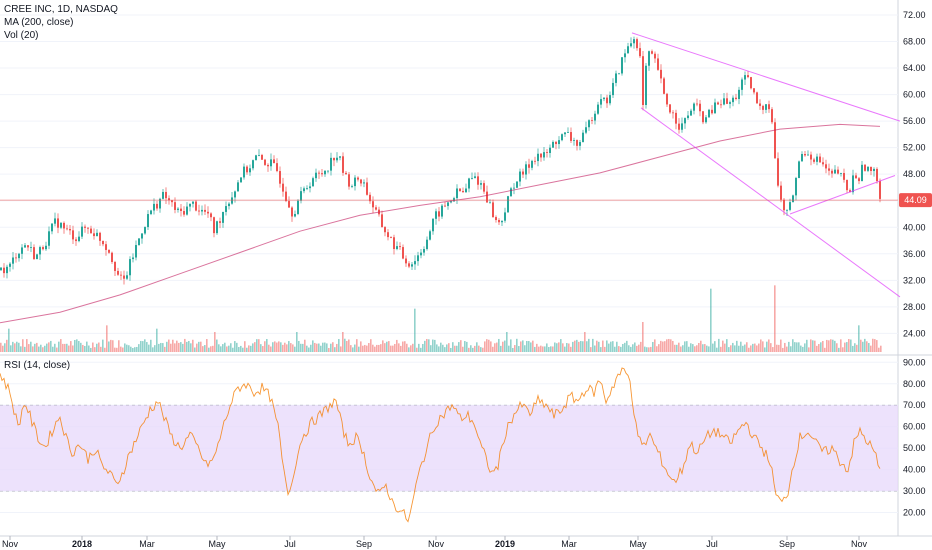 This screenshot has height=550, width=932. What do you see at coordinates (39, 22) in the screenshot?
I see `legend-ma: MA (200, close)` at bounding box center [39, 22].